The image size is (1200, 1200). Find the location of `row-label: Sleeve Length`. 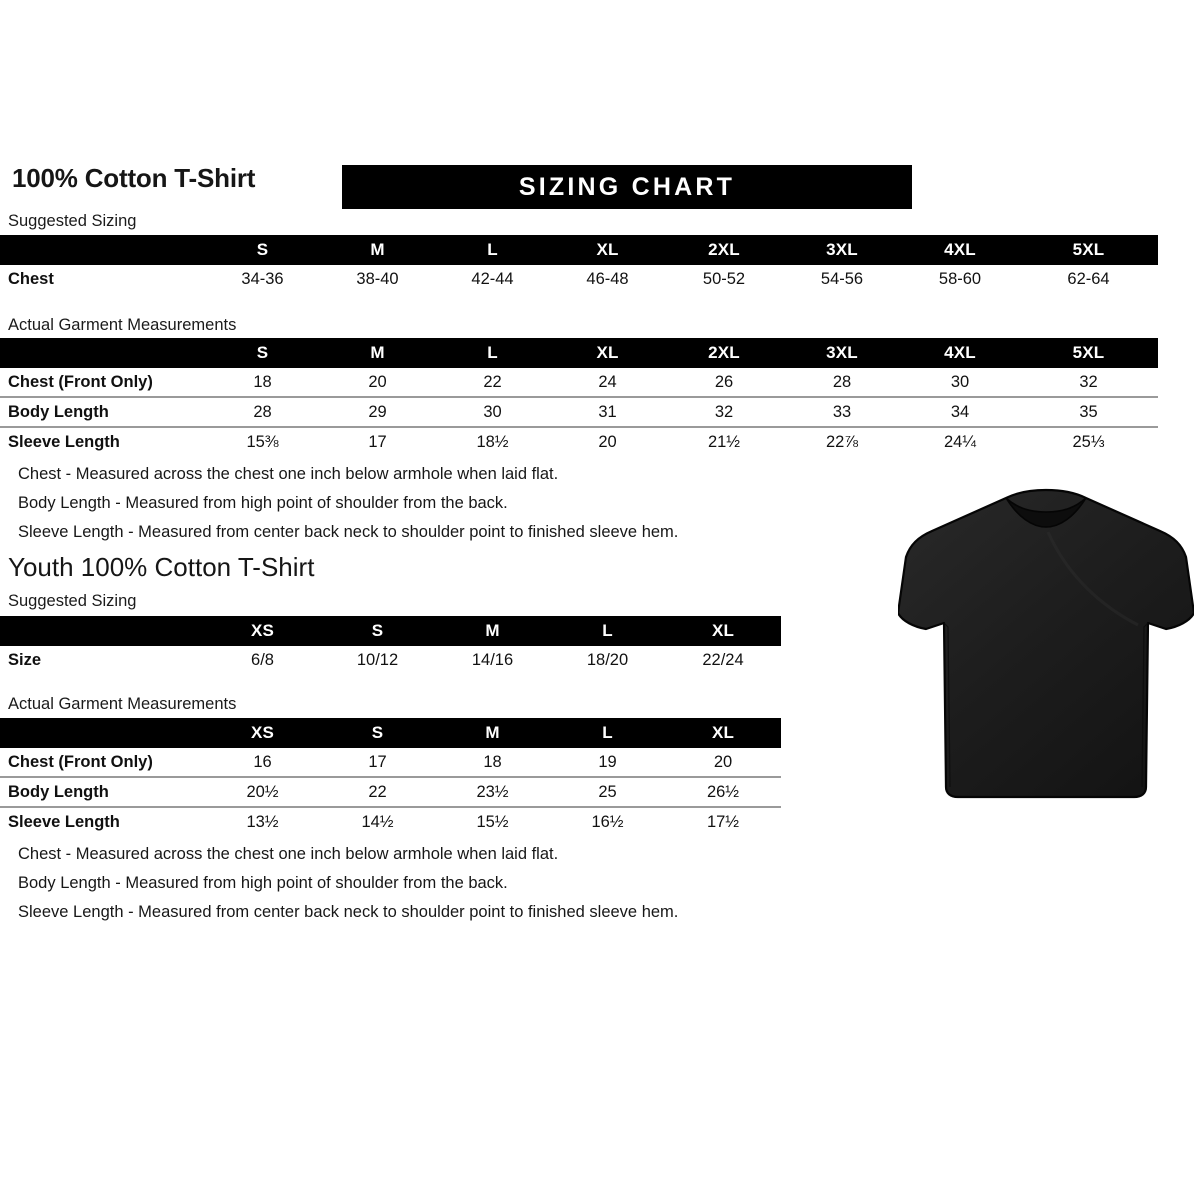

row-label: Sleeve Length is located at coordinates (102, 821).